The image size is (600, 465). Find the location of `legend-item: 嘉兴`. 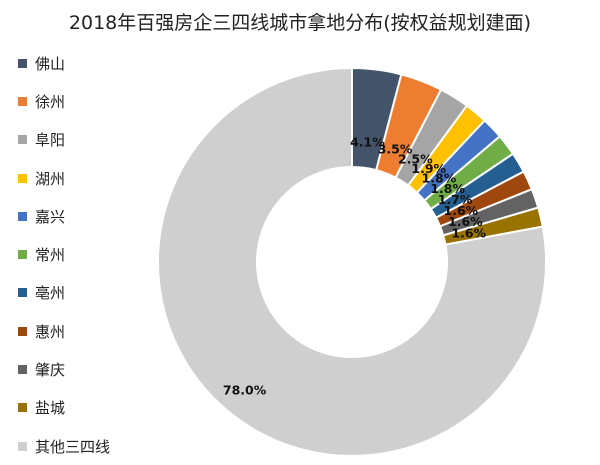

legend-item: 嘉兴 is located at coordinates (64, 216).